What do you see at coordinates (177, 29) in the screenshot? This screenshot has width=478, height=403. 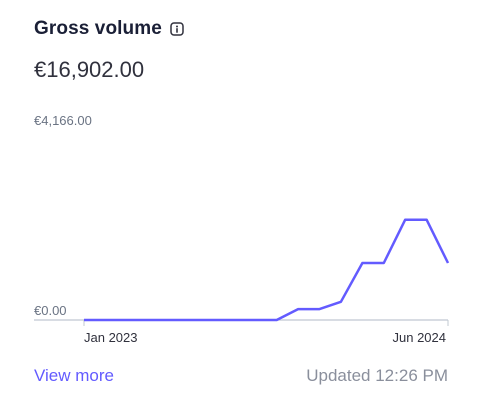 I see `info-icon` at bounding box center [177, 29].